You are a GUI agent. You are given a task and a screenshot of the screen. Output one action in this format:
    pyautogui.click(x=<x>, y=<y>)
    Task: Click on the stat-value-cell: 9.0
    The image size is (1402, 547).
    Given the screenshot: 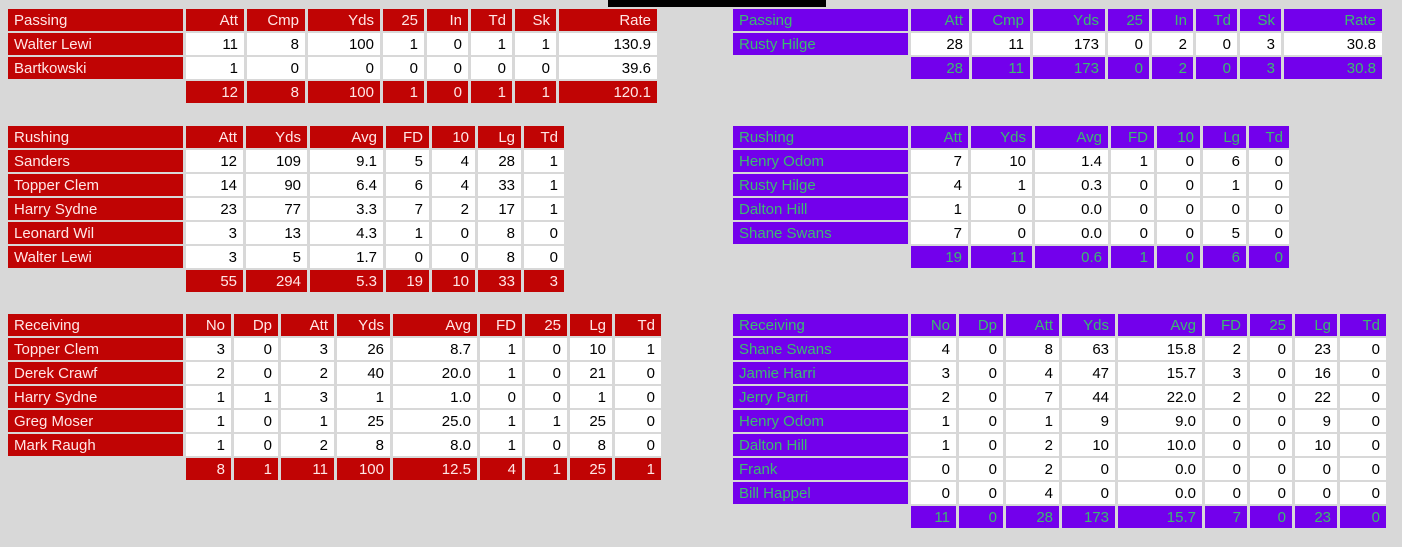 What is the action you would take?
    pyautogui.click(x=1160, y=421)
    